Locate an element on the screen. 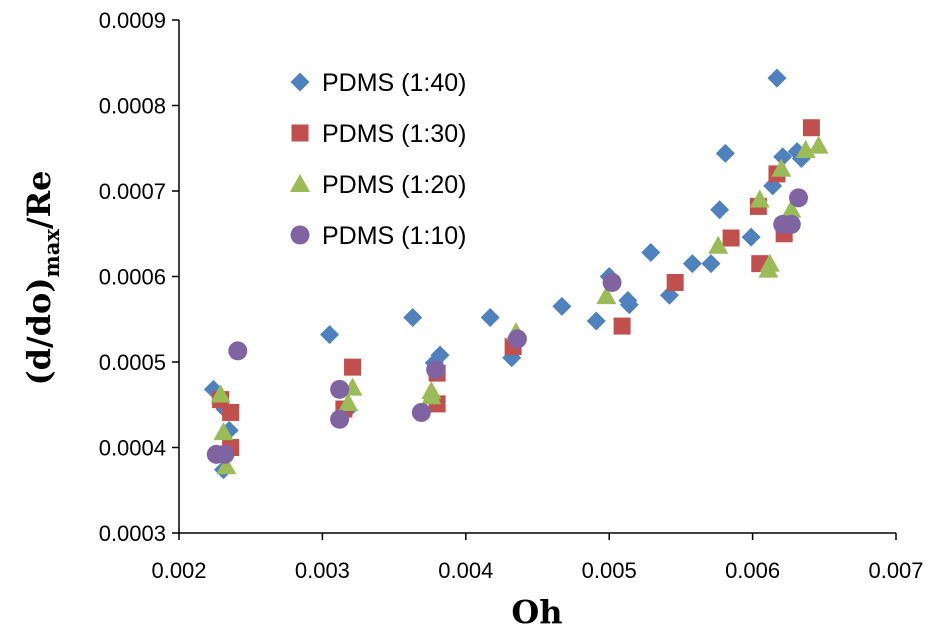  x-tick-label: 0.007 is located at coordinates (895, 570).